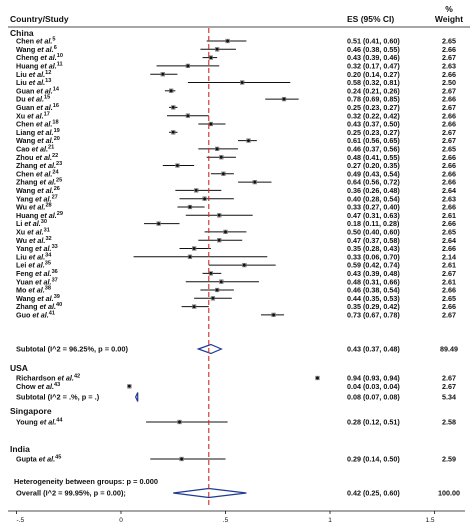  Describe the element at coordinates (373, 198) in the screenshot. I see `es-value: 0.40 (0.28, 0.54)` at that location.